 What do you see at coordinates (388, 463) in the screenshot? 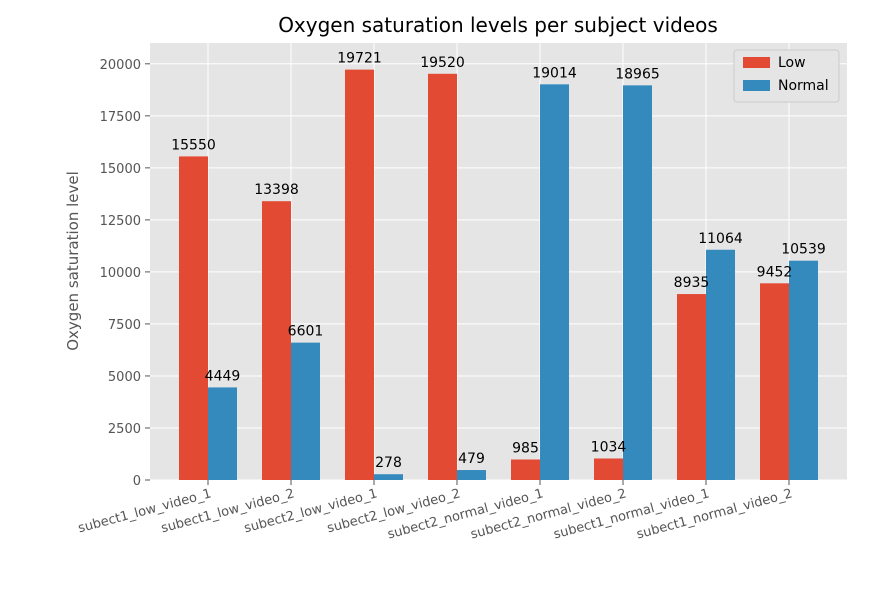
I see `data-label: 278` at bounding box center [388, 463].